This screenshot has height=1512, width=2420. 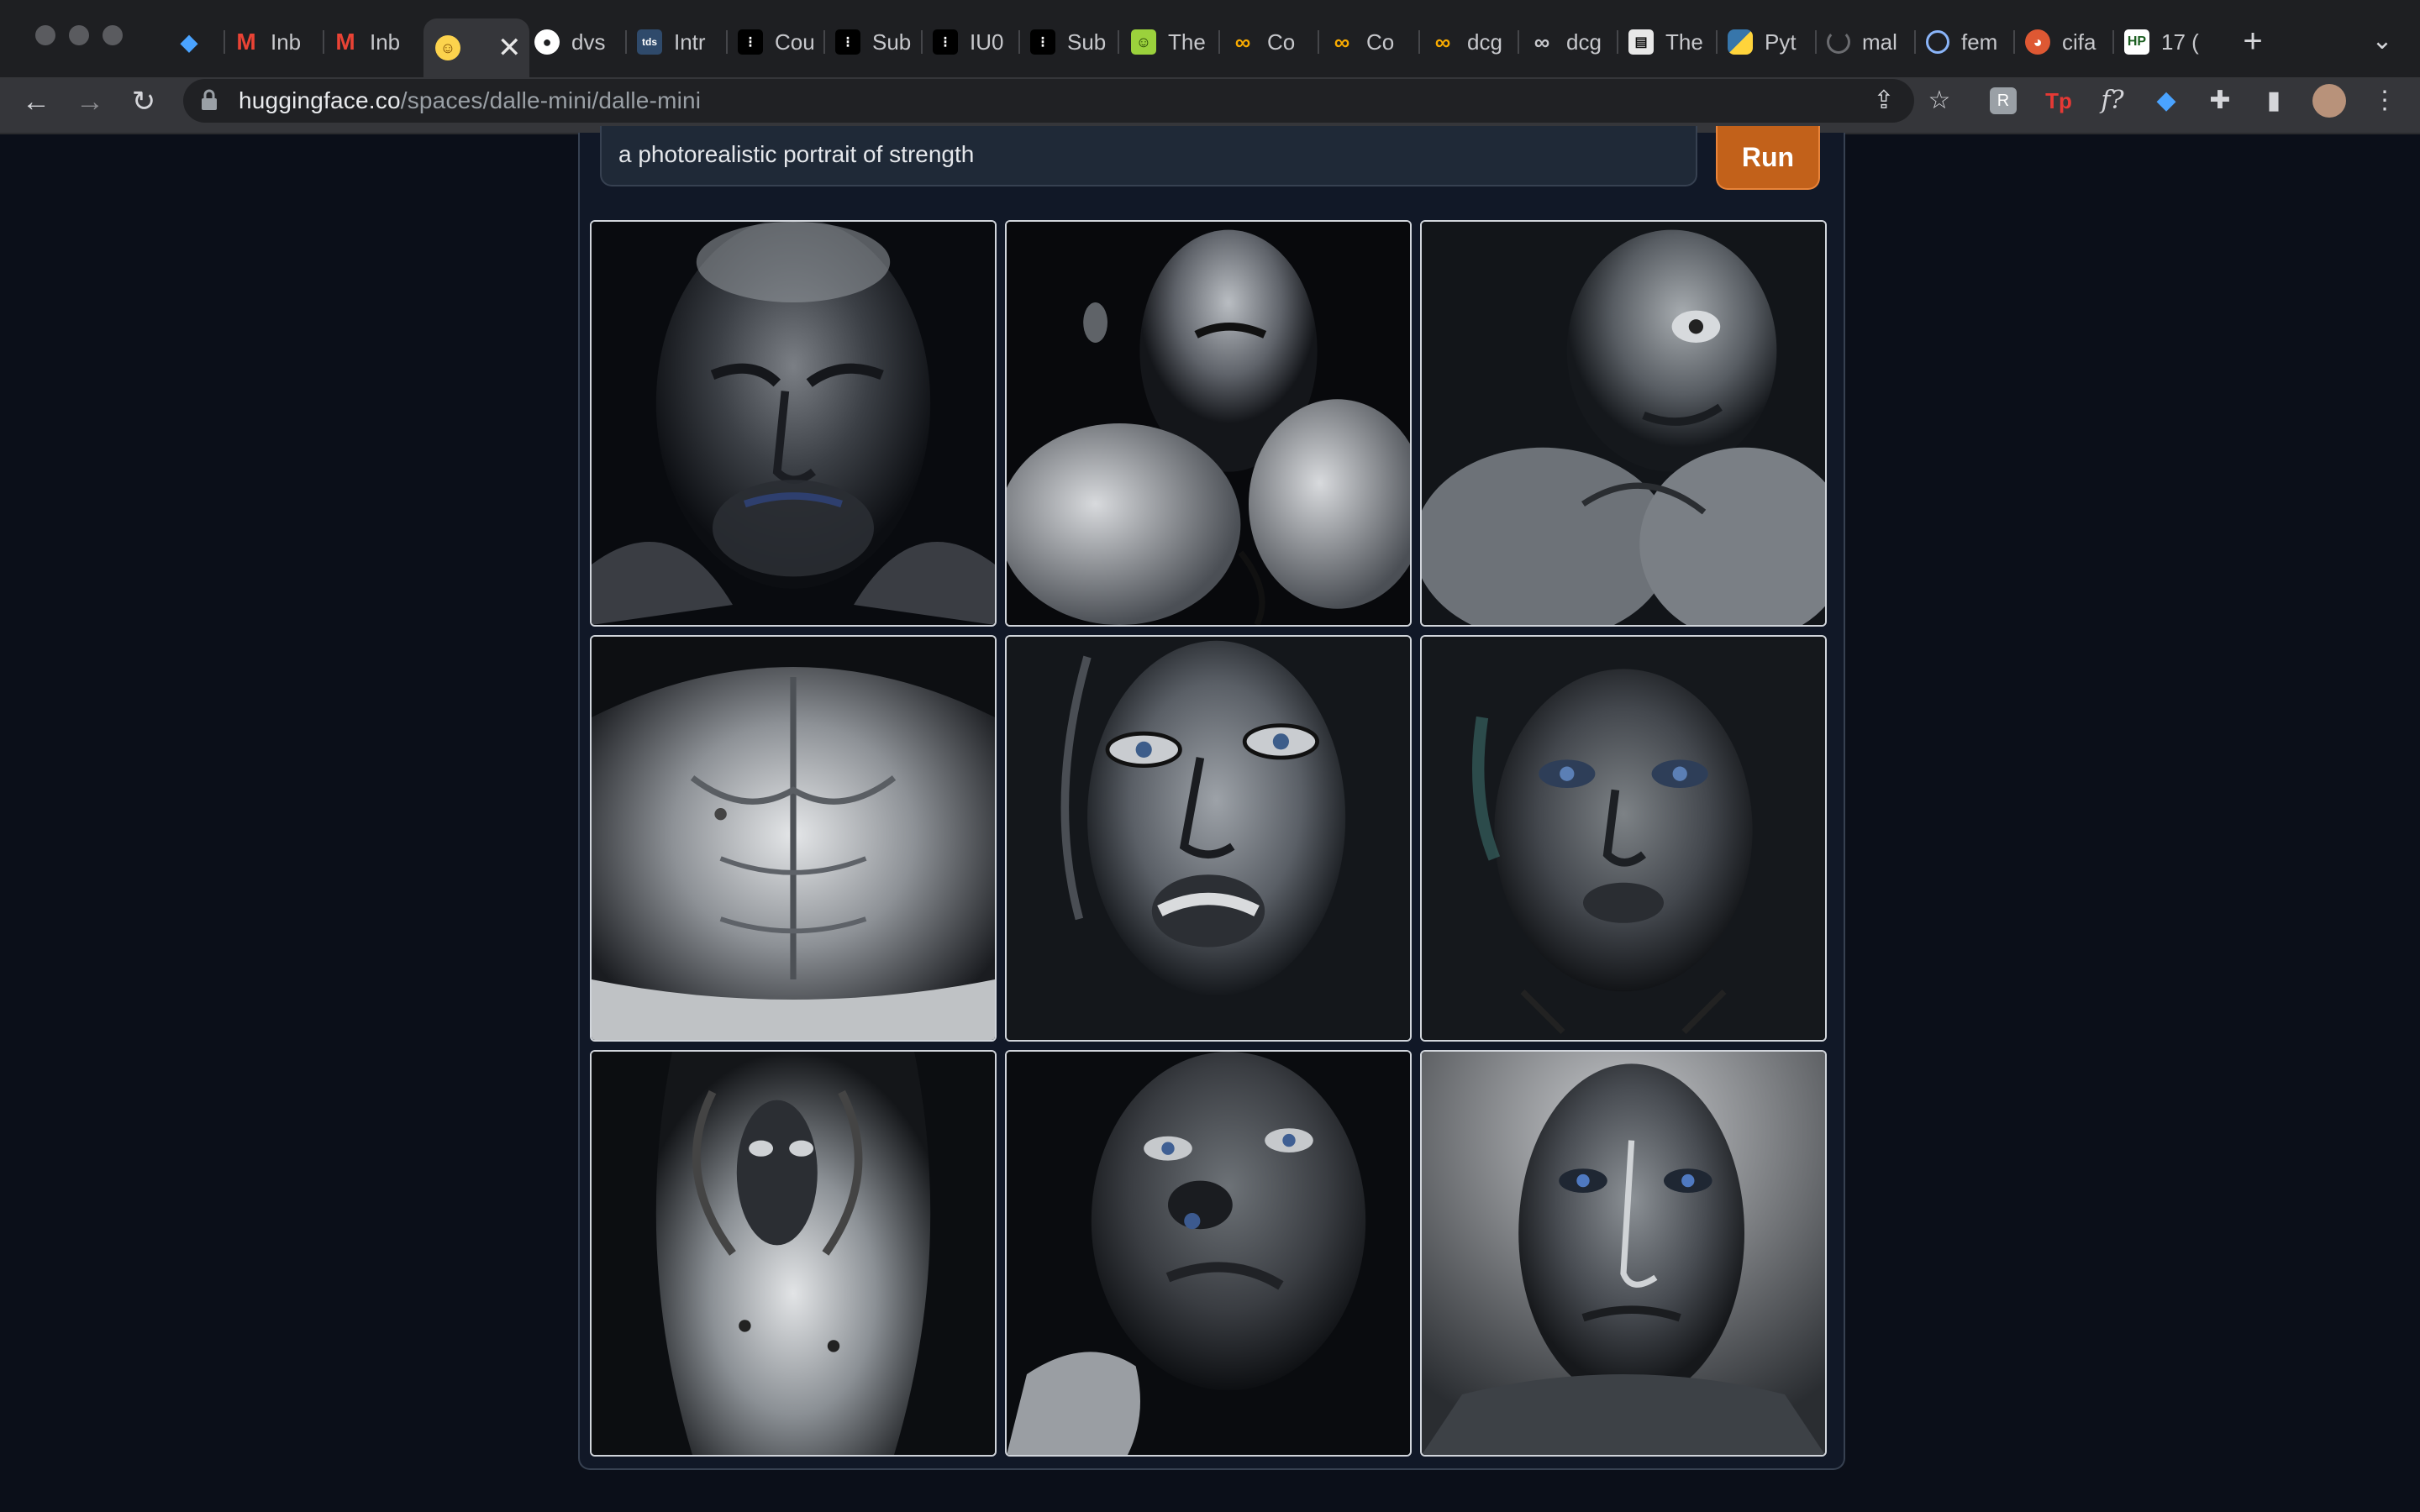 What do you see at coordinates (1937, 42) in the screenshot?
I see `chart-icon` at bounding box center [1937, 42].